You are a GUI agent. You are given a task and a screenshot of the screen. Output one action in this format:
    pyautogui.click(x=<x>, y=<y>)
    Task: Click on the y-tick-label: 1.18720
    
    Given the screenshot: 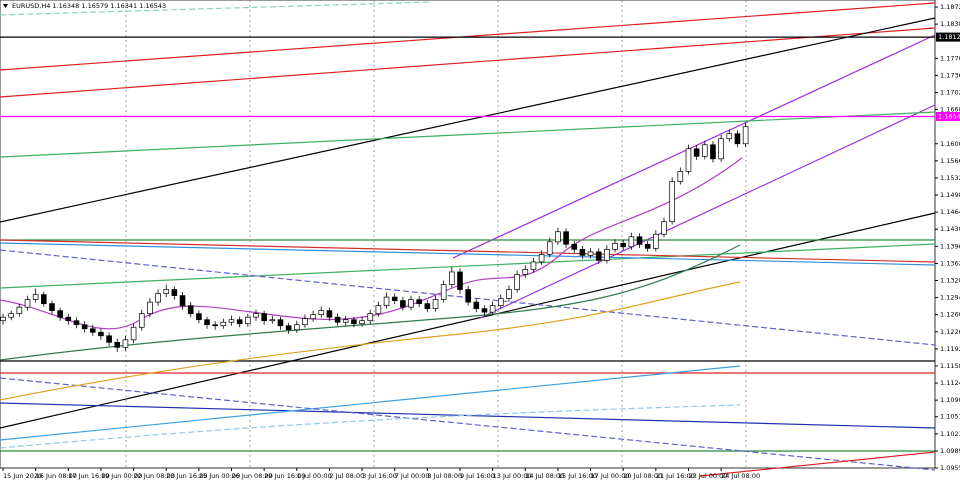 What is the action you would take?
    pyautogui.click(x=950, y=7)
    